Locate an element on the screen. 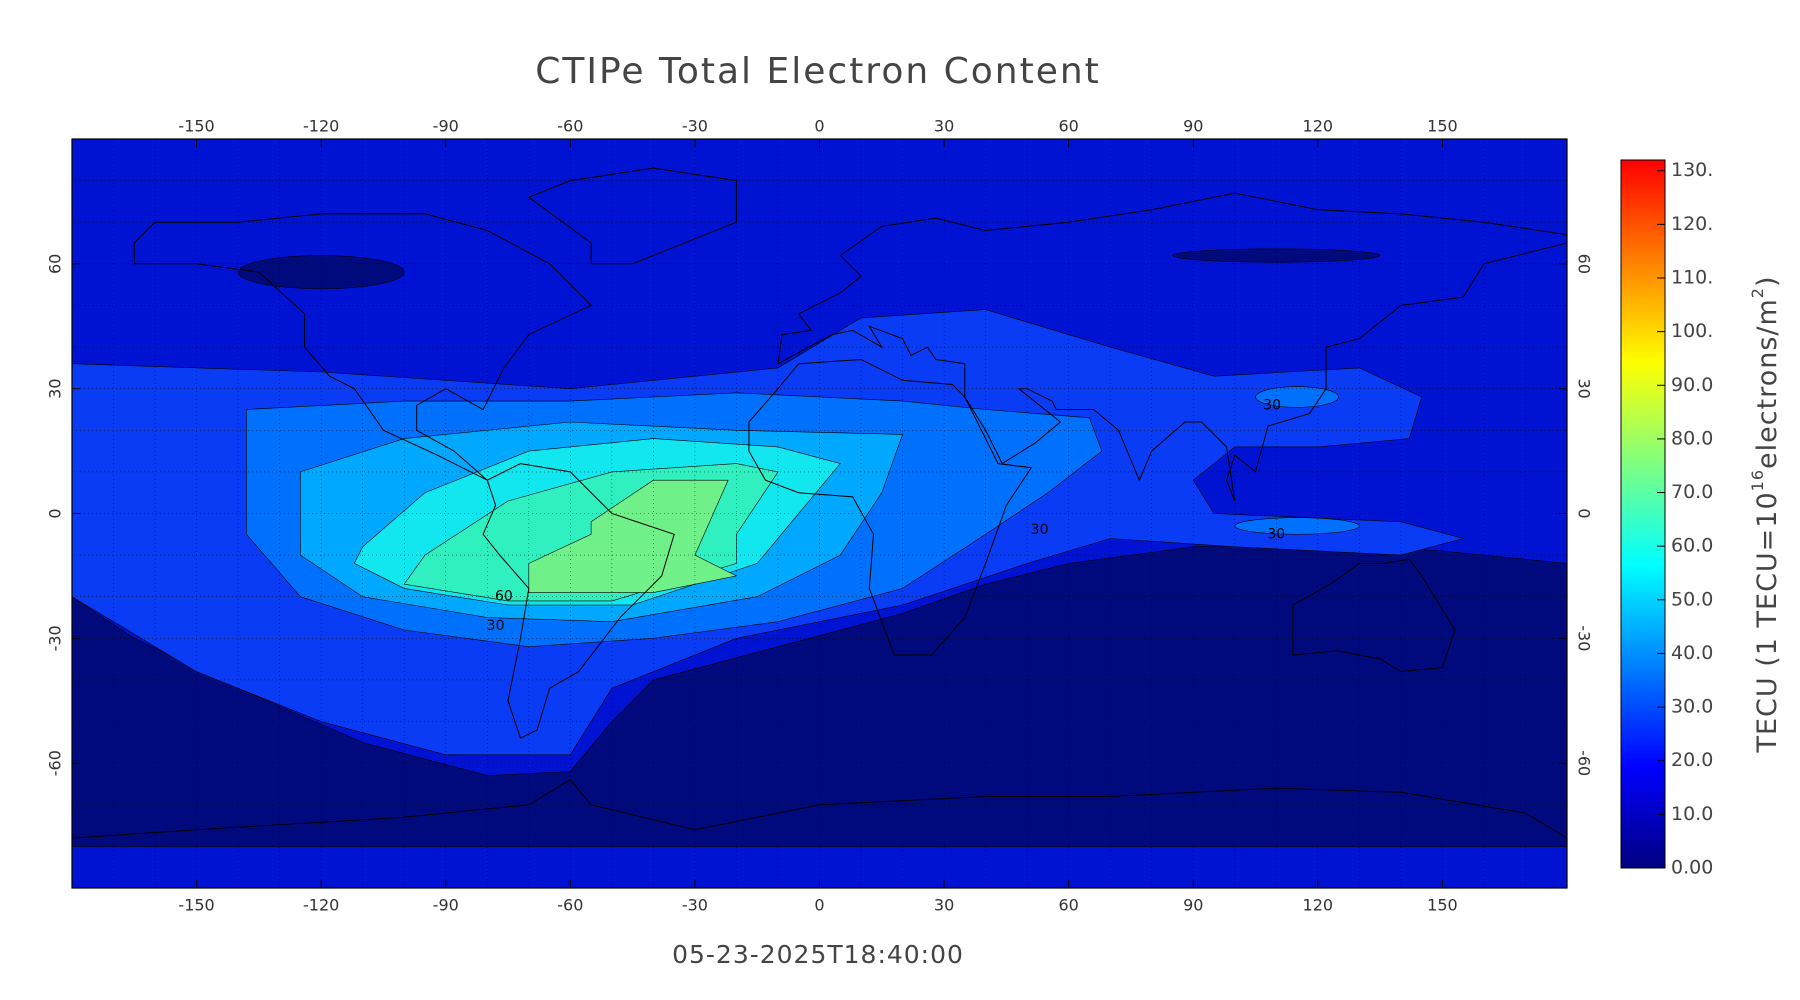 This screenshot has height=1000, width=1800. colorbar-tick-label: 60.0 is located at coordinates (1692, 546).